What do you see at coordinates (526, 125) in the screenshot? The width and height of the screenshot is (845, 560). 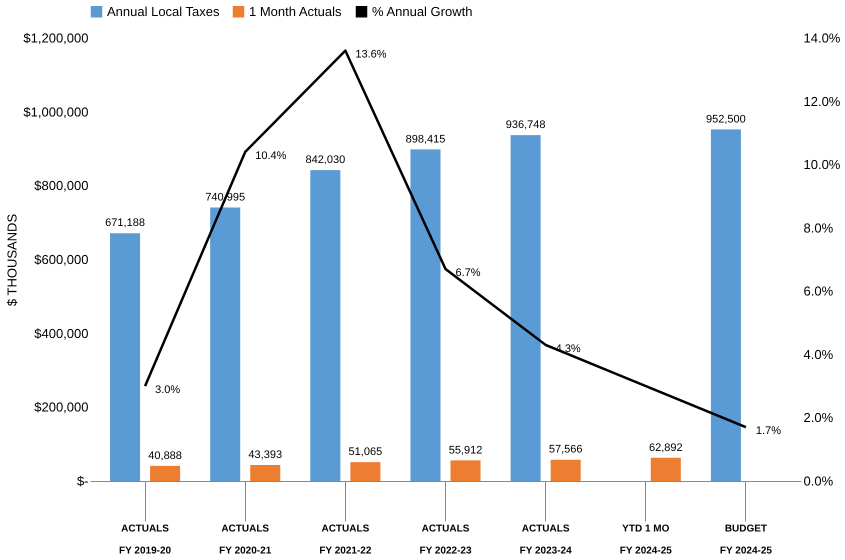 I see `data-label: 936,748` at bounding box center [526, 125].